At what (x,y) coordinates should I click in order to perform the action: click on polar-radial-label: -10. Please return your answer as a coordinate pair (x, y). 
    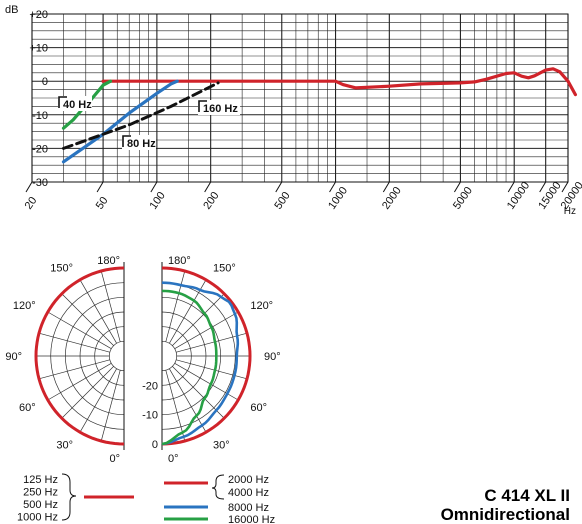
    Looking at the image, I should click on (150, 416).